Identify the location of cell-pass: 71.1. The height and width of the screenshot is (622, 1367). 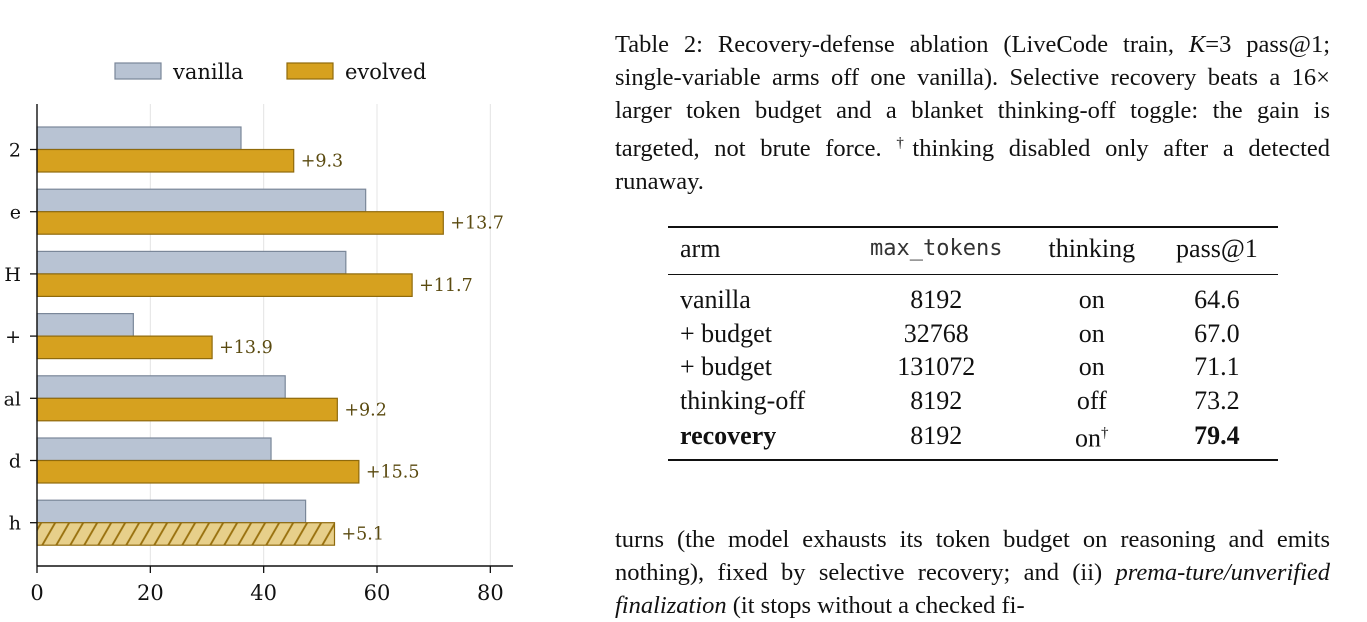
(1217, 367).